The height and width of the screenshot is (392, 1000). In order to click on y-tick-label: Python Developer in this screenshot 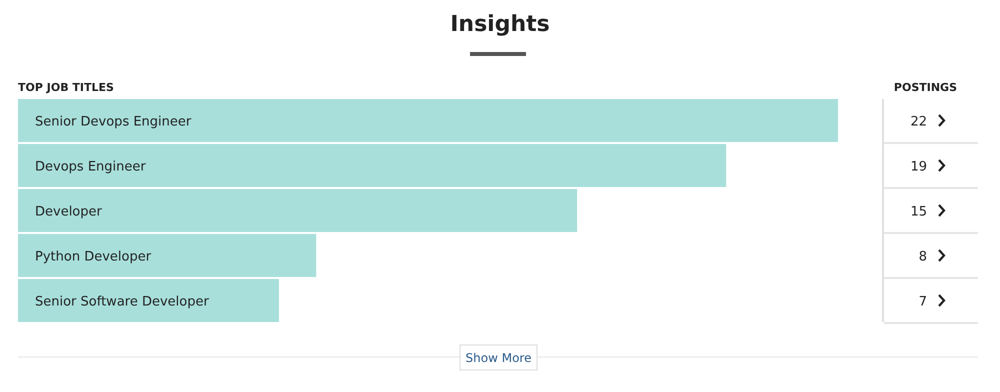, I will do `click(93, 257)`.